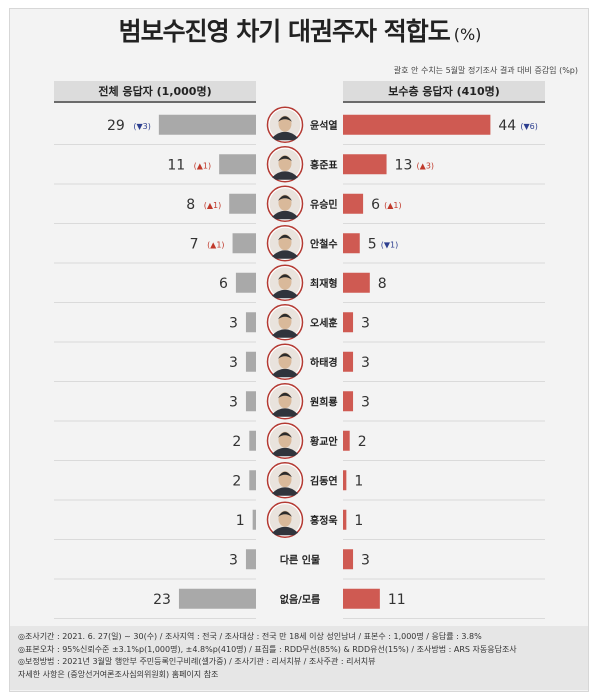 The width and height of the screenshot is (600, 700). I want to click on value-conservative-4: 5, so click(372, 244).